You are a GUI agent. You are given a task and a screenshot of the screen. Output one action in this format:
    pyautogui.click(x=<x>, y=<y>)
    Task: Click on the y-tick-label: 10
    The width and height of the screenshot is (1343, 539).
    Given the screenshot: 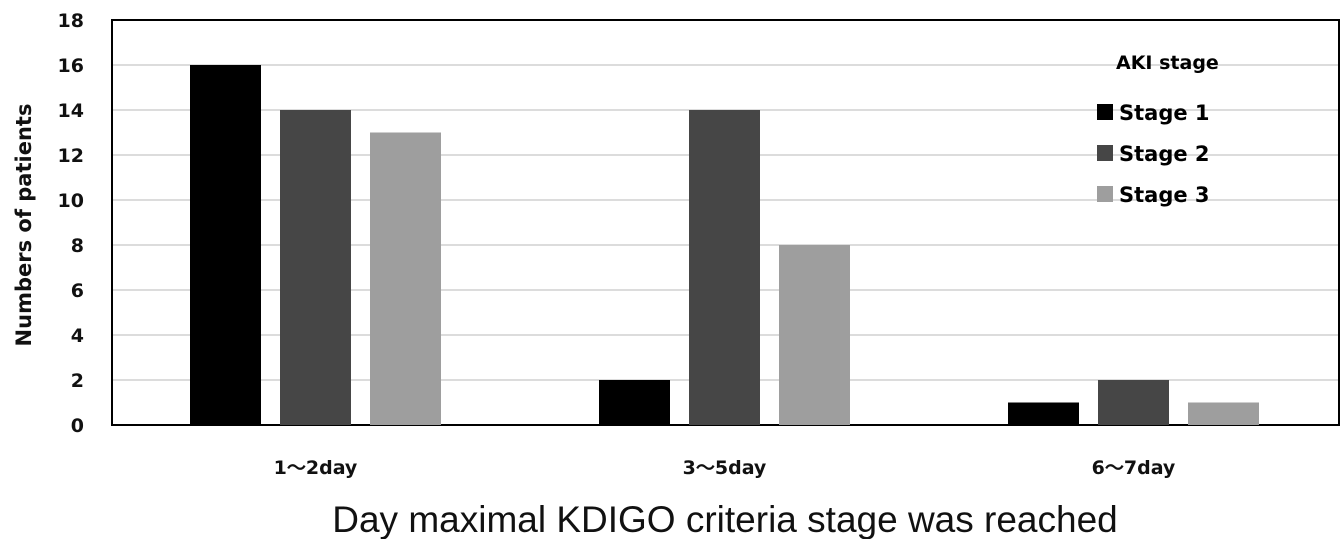 What is the action you would take?
    pyautogui.click(x=71, y=201)
    